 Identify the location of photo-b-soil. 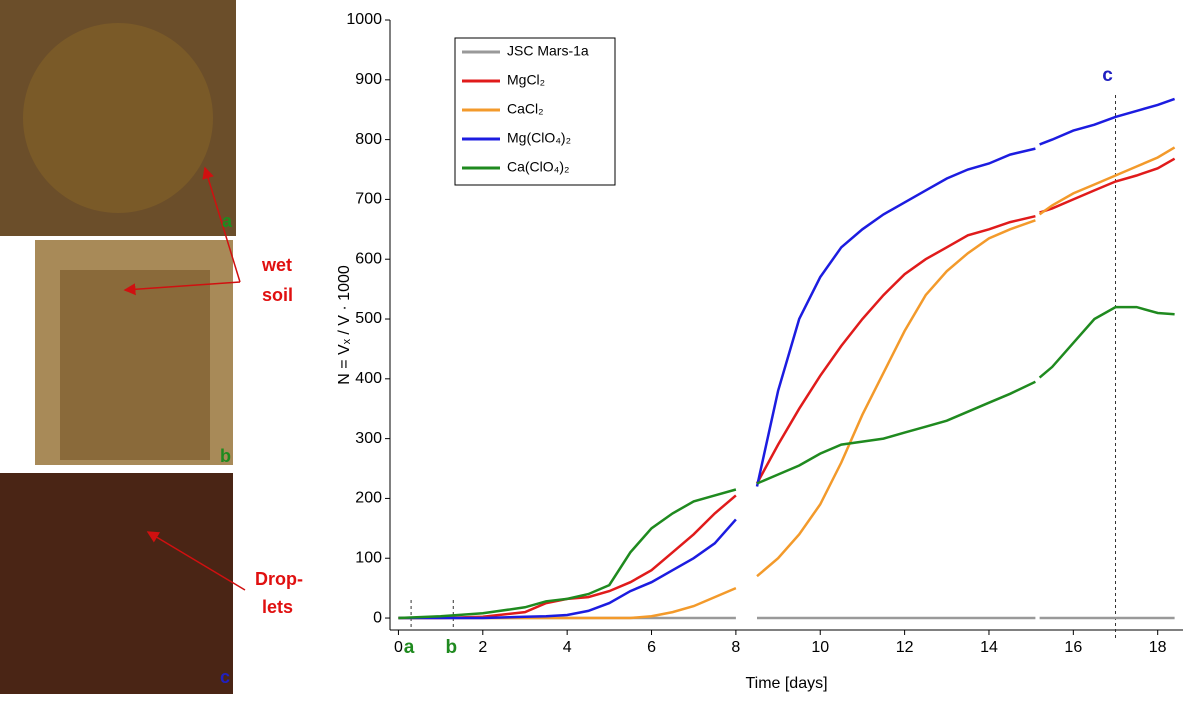
(135, 365).